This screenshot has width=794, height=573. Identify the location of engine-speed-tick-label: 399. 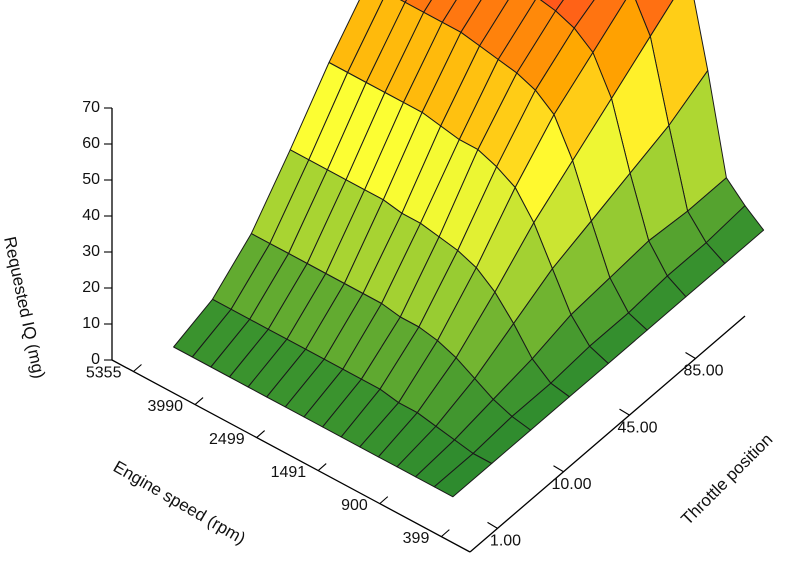
(416, 538).